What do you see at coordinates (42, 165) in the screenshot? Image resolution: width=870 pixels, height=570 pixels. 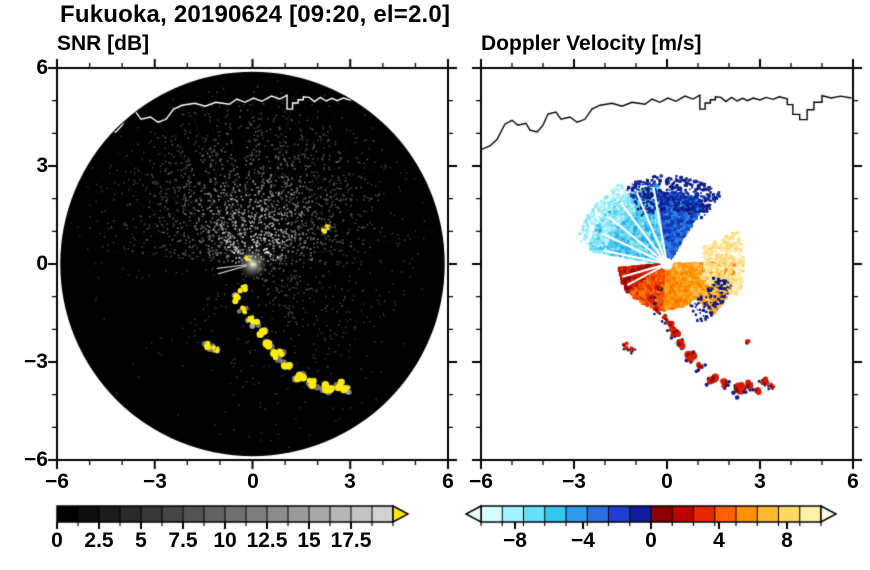 I see `snr-ytick-3: 3` at bounding box center [42, 165].